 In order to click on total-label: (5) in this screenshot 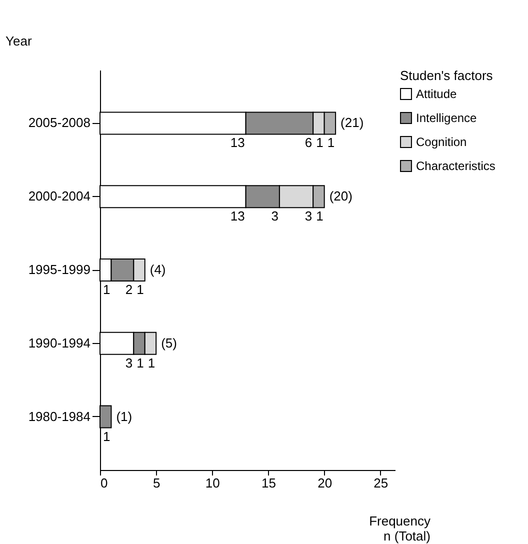, I will do `click(169, 342)`.